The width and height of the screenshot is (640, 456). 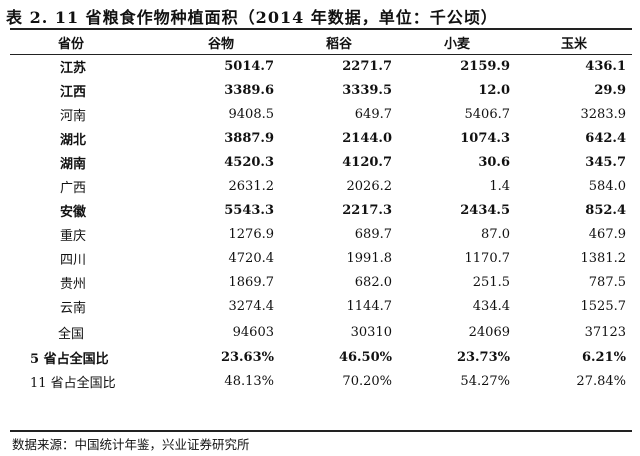 I want to click on value-cell: 467.9, so click(x=607, y=235).